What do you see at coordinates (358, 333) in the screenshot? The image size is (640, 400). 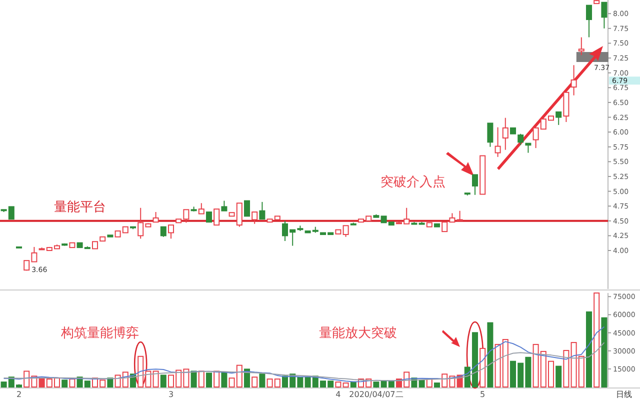 I see `annotation: 量能放大突破` at bounding box center [358, 333].